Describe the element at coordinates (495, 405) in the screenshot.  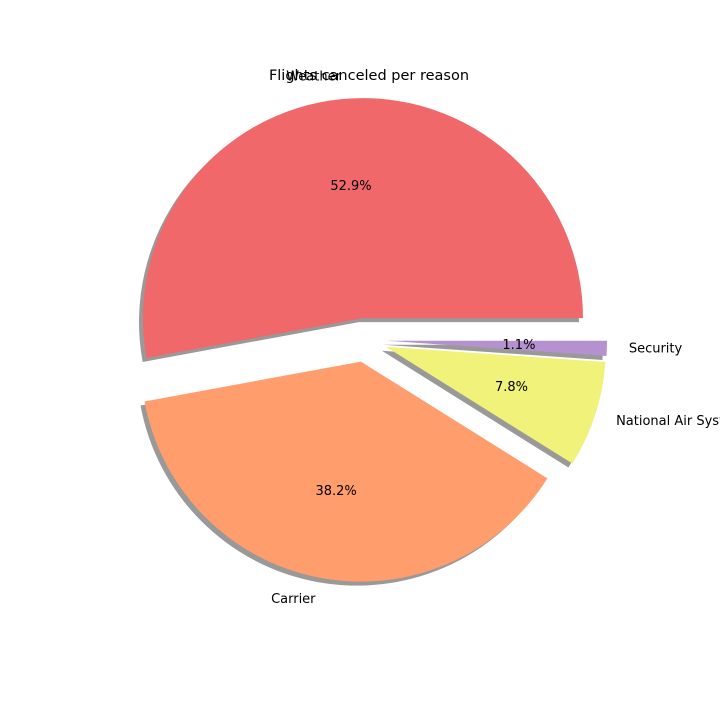
I see `slice-national-air-system` at that location.